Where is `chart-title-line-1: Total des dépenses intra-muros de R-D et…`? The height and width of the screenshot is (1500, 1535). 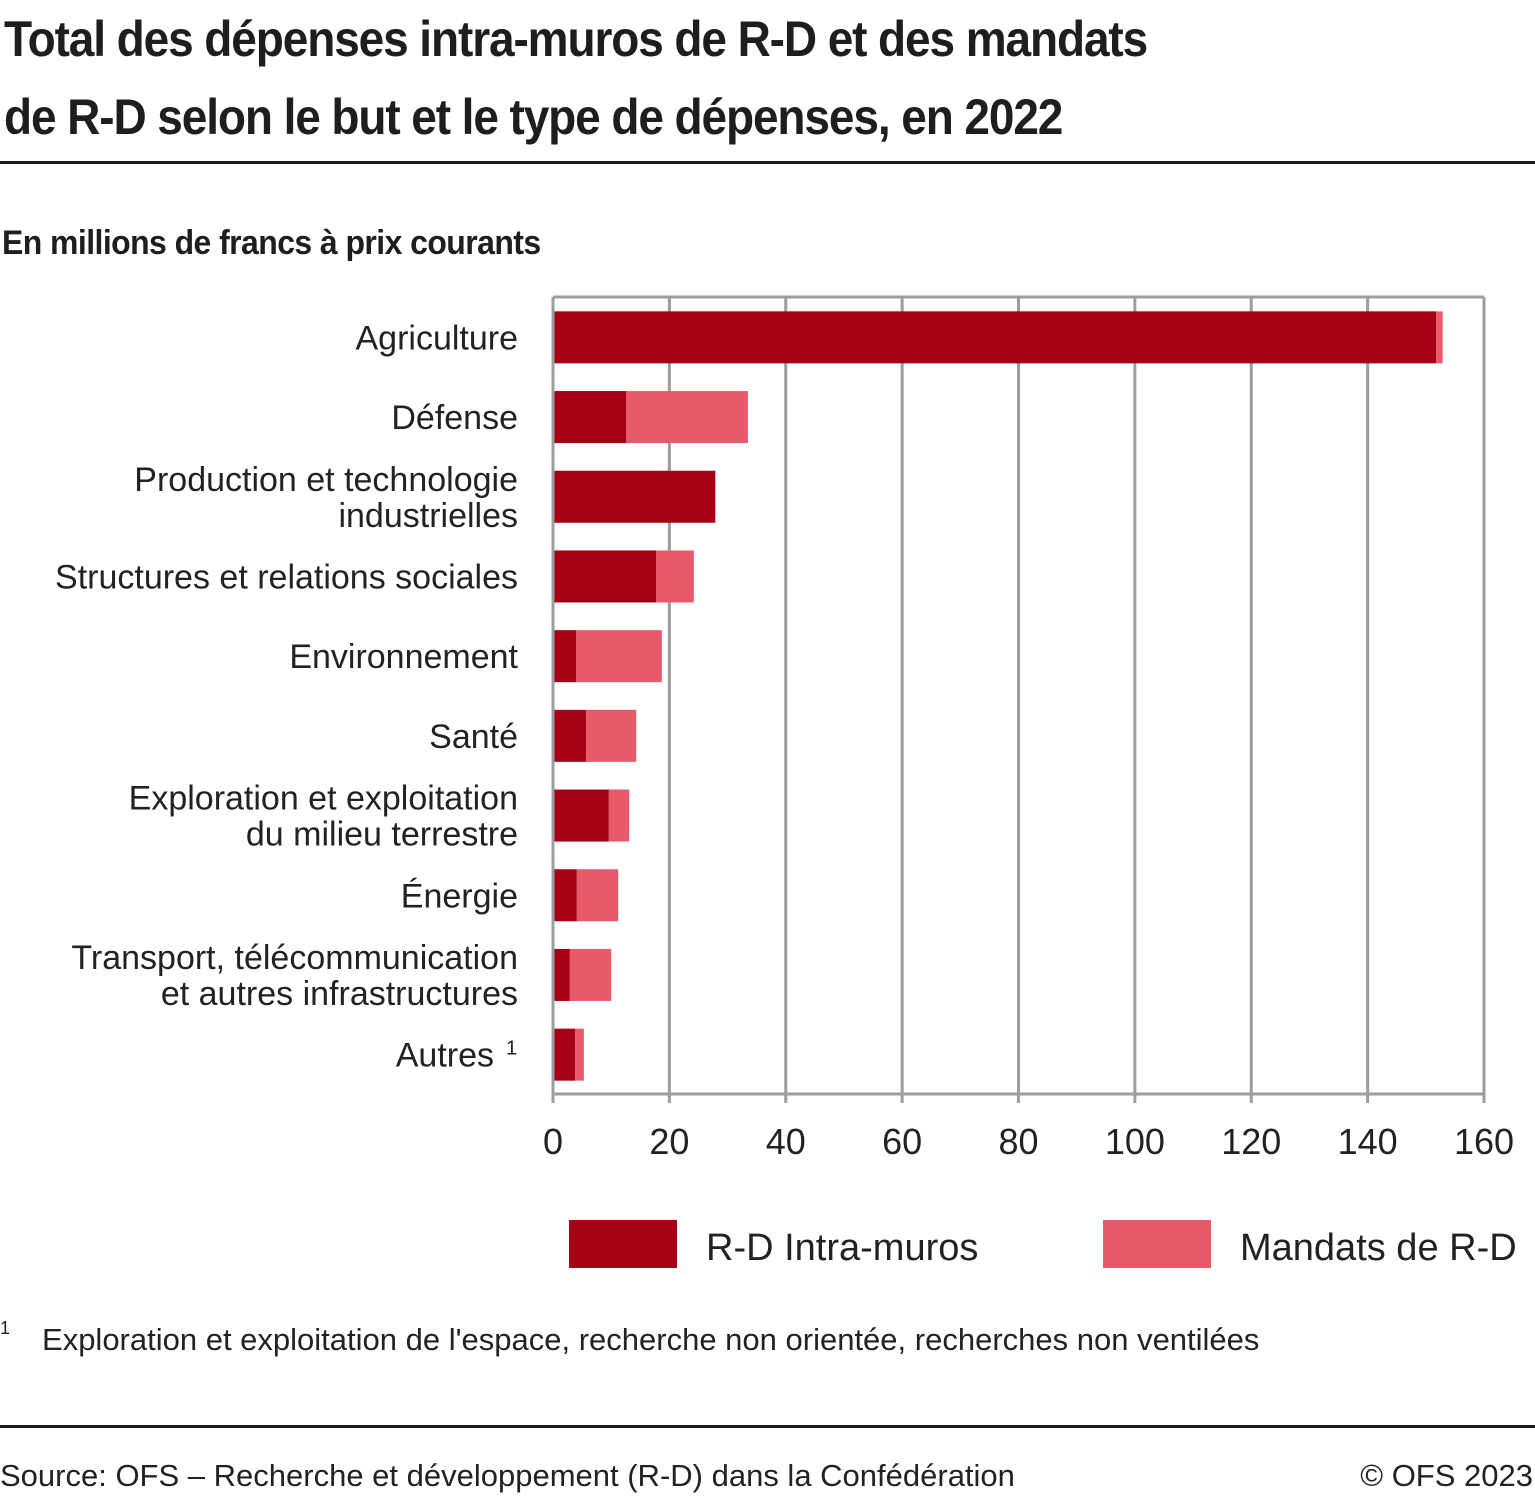 chart-title-line-1: Total des dépenses intra-muros de R-D et… is located at coordinates (576, 39).